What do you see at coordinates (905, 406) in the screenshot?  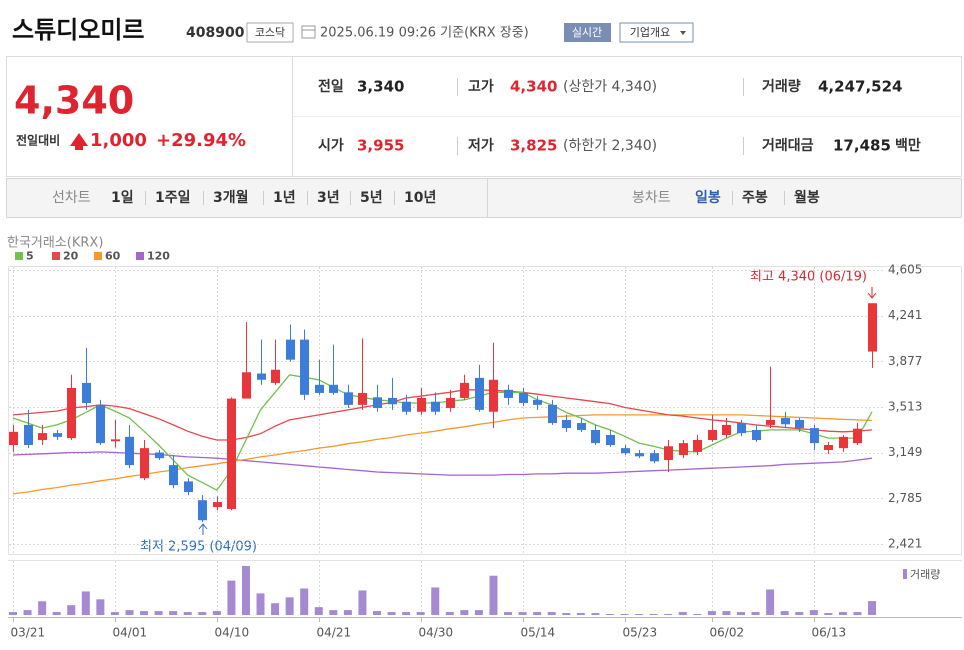 I see `y-tick-label: 3,513` at bounding box center [905, 406].